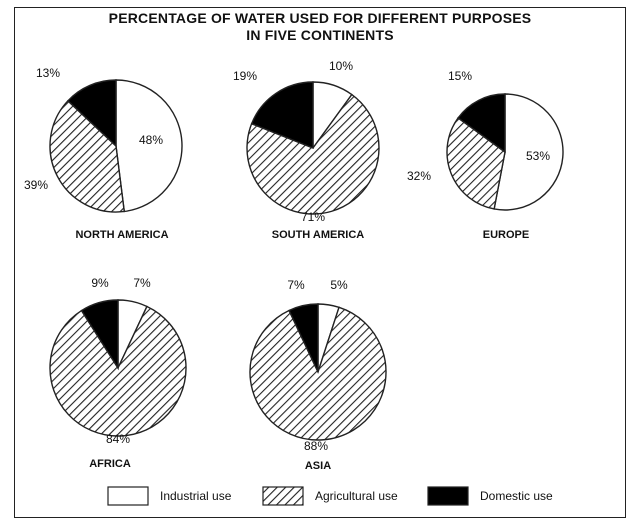 The height and width of the screenshot is (531, 635). I want to click on pie-label-domestic: 15%, so click(460, 76).